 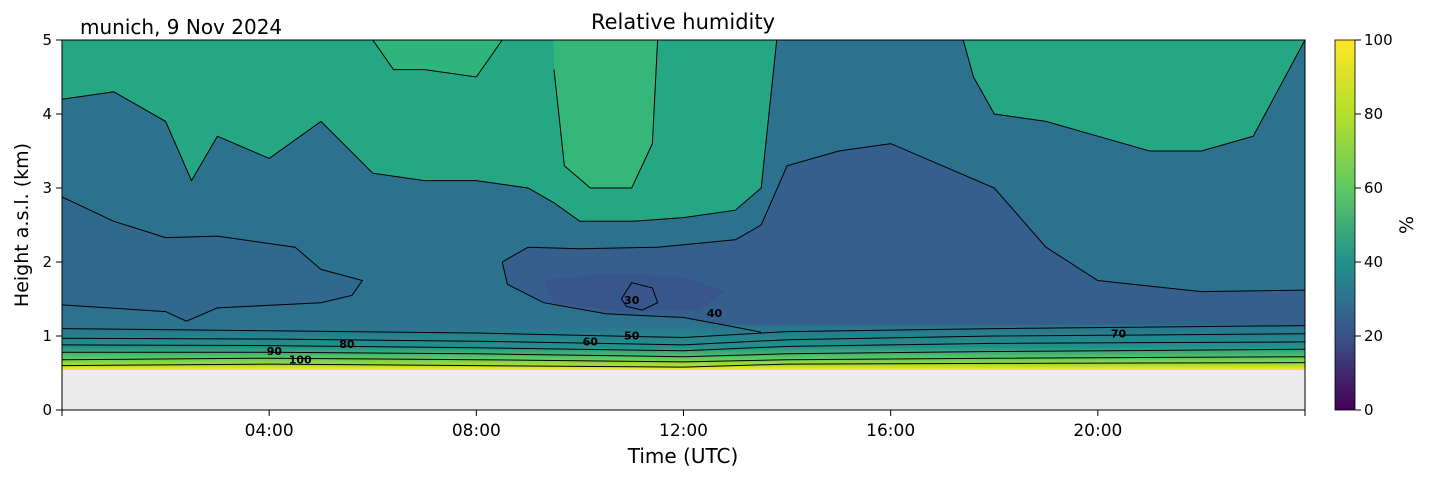 What do you see at coordinates (890, 431) in the screenshot?
I see `x-tick-label: 16:00` at bounding box center [890, 431].